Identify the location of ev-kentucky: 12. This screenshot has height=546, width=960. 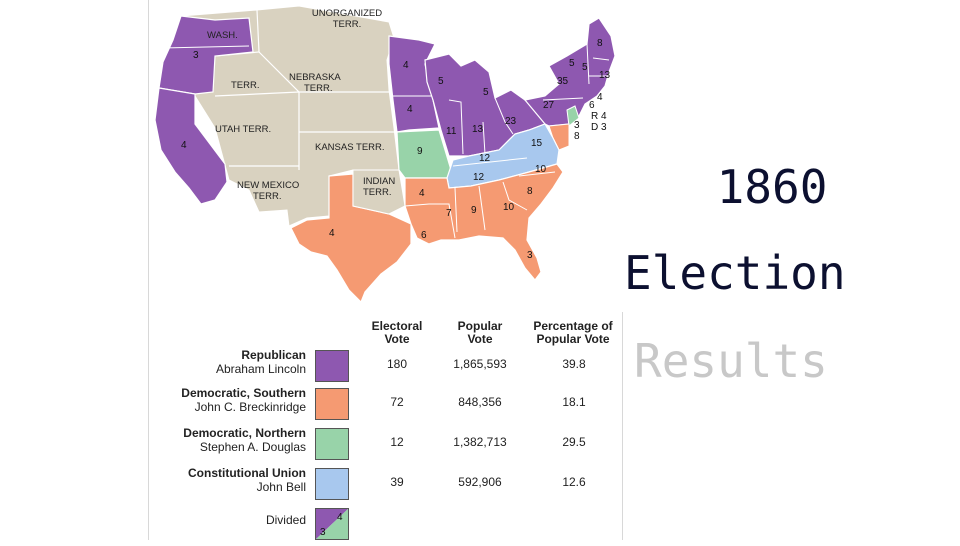
(485, 158).